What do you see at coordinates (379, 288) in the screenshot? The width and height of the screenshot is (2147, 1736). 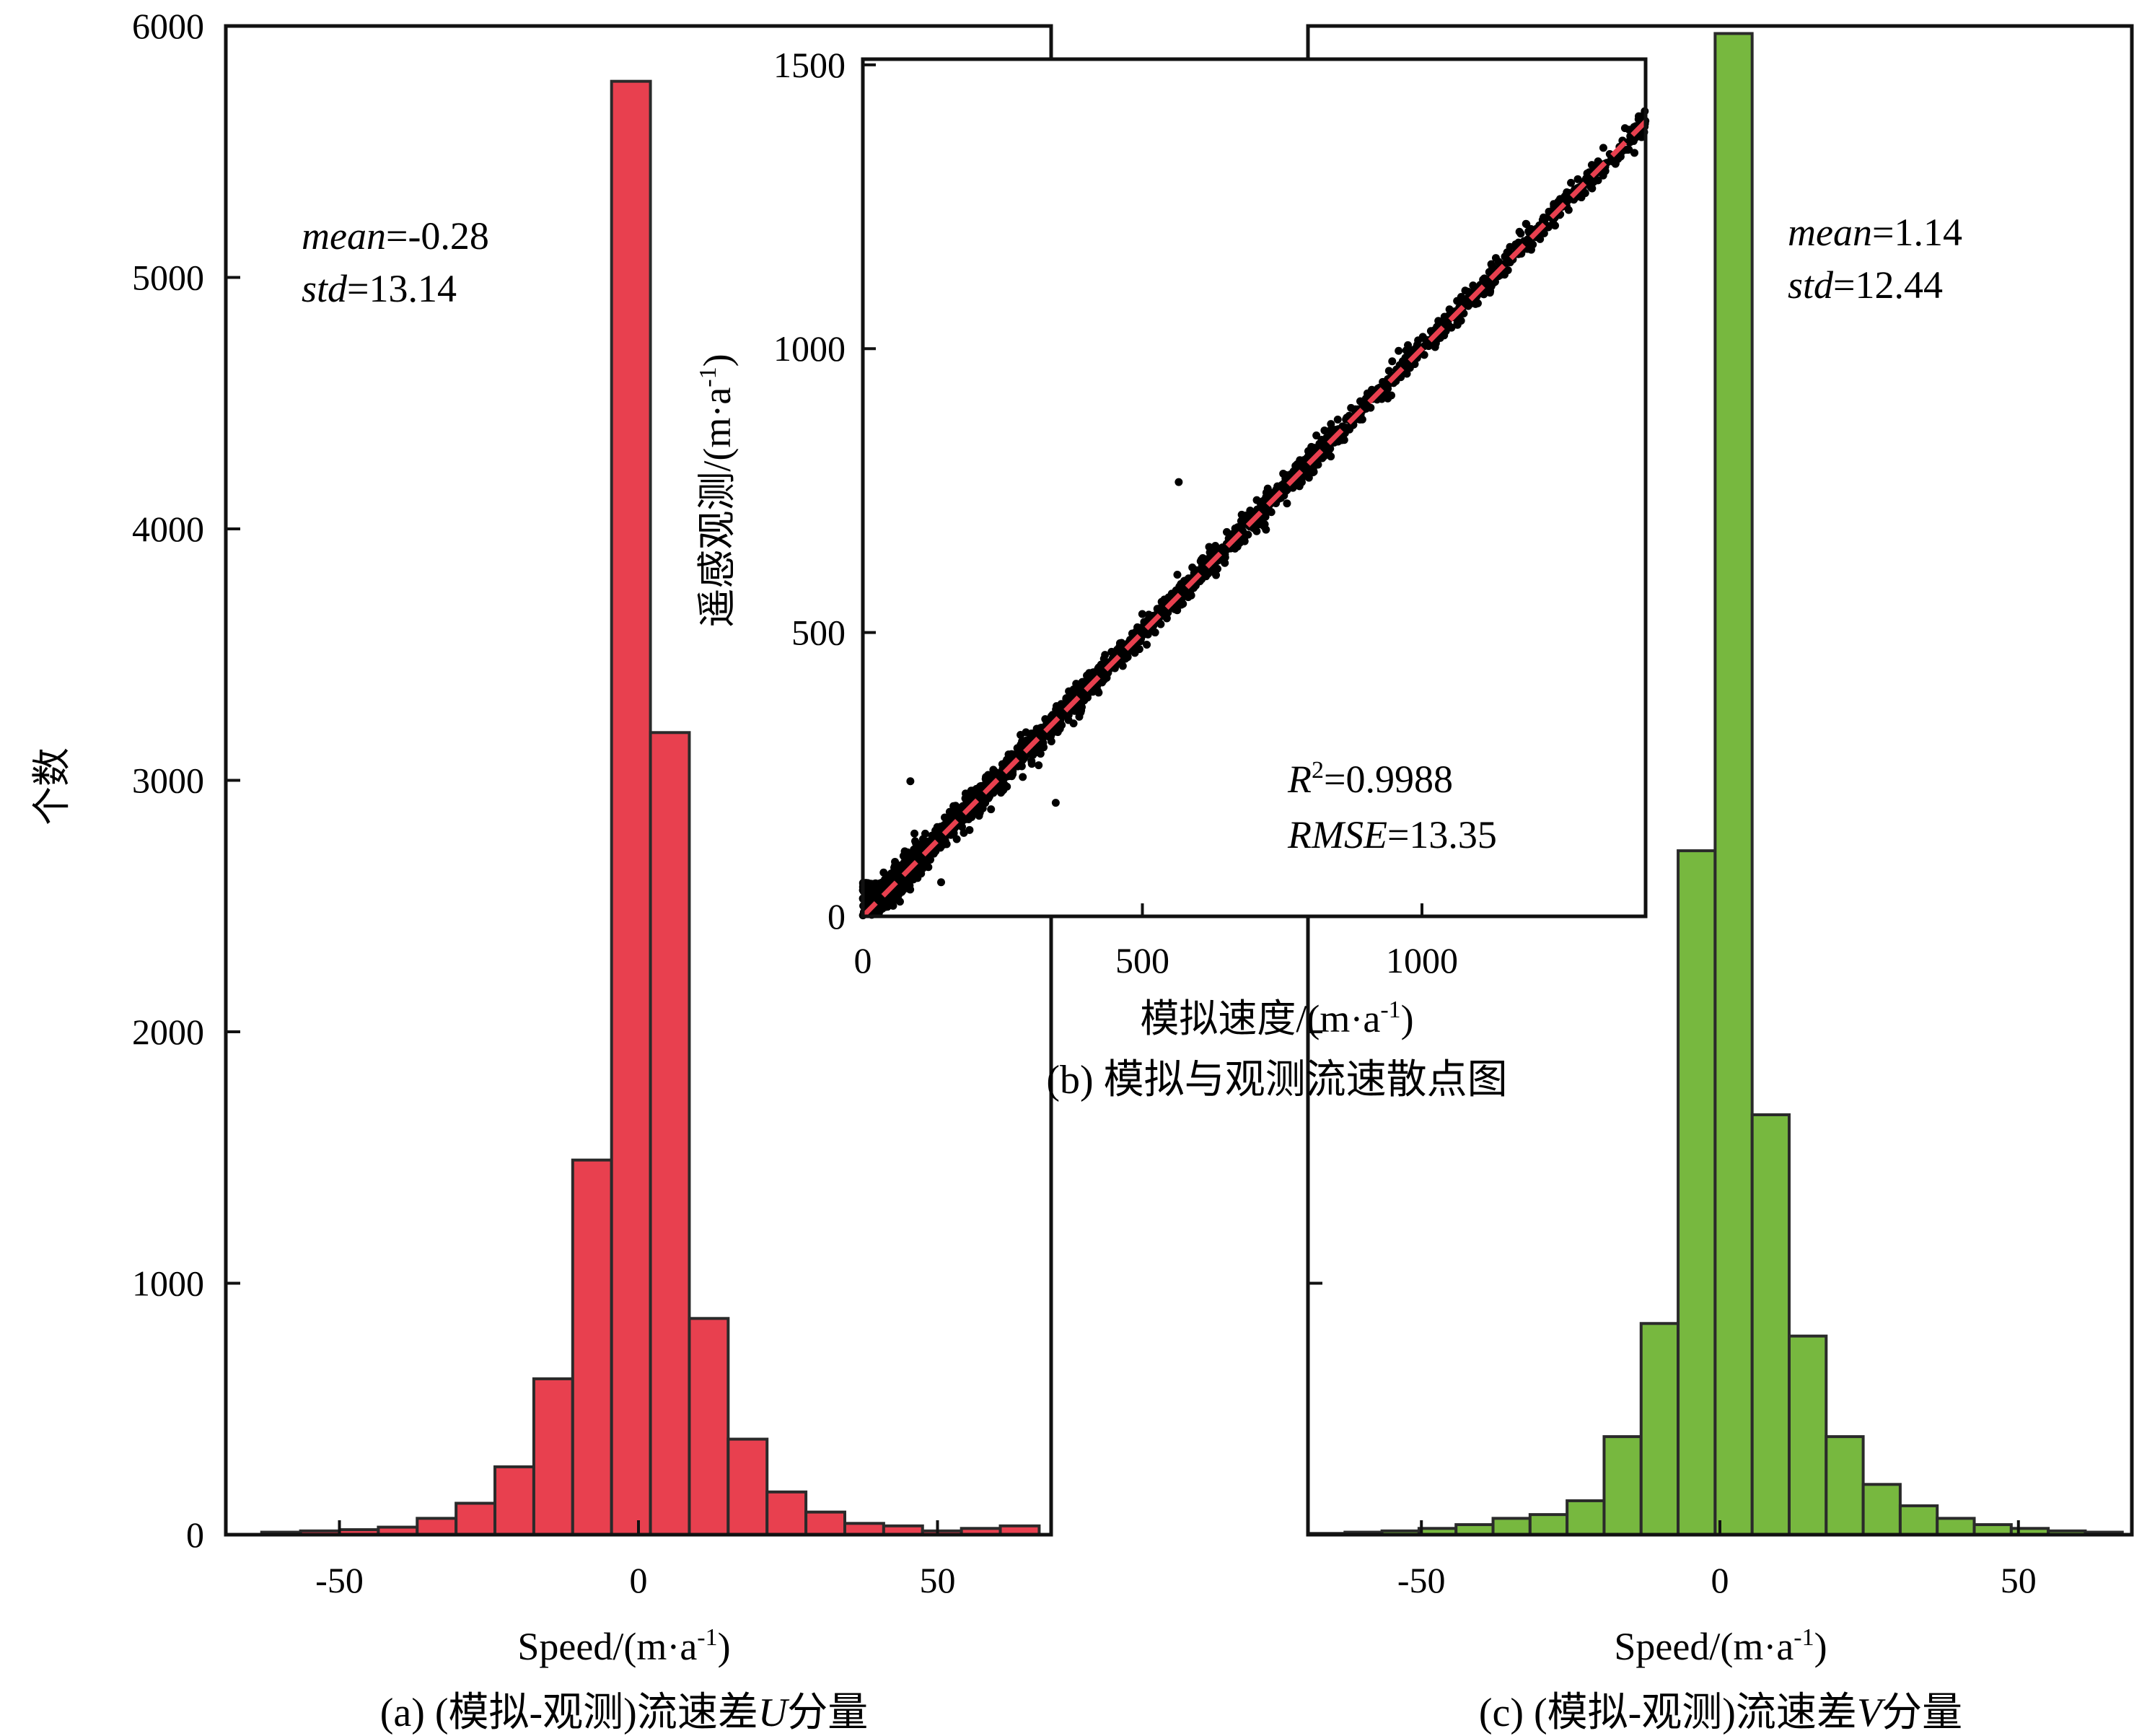 I see `panel-a-stat-std: std=13.14` at bounding box center [379, 288].